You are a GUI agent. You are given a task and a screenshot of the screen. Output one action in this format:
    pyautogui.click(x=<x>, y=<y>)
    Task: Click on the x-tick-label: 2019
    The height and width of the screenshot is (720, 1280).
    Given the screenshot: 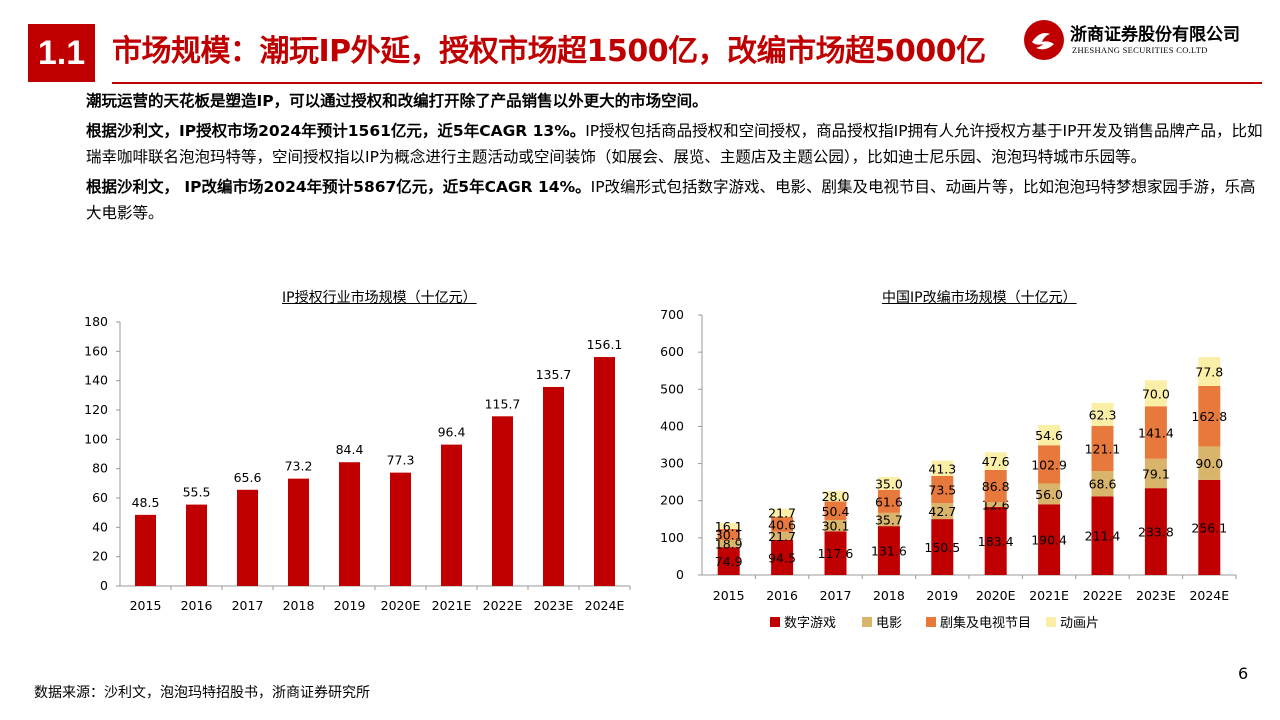 What is the action you would take?
    pyautogui.click(x=350, y=605)
    